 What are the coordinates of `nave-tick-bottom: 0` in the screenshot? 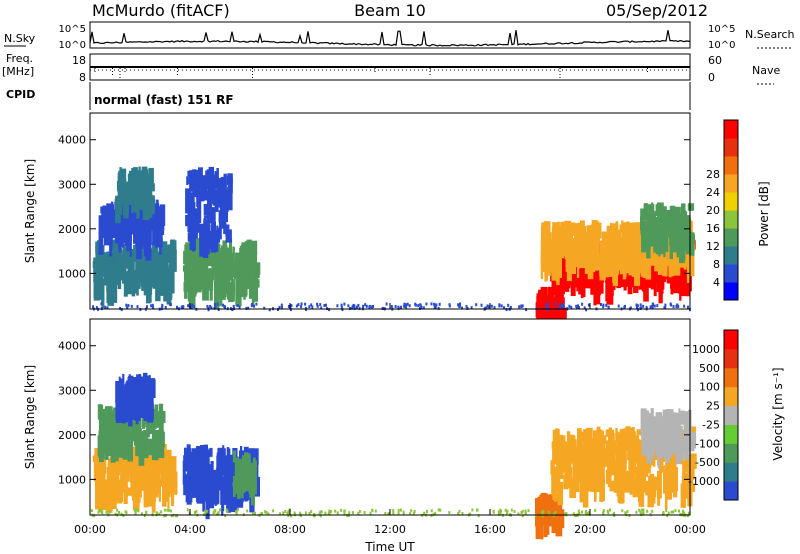 It's located at (711, 77).